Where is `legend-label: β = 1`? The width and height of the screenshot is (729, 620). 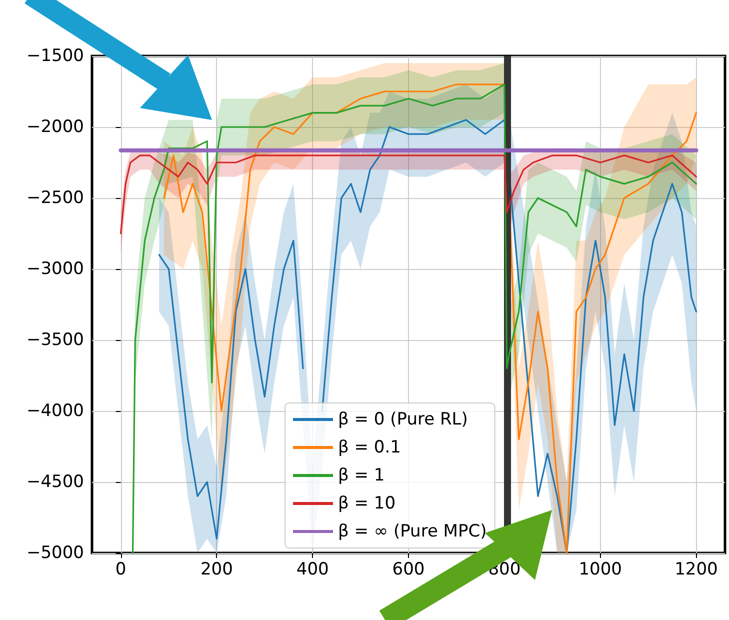 legend-label: β = 1 is located at coordinates (361, 476).